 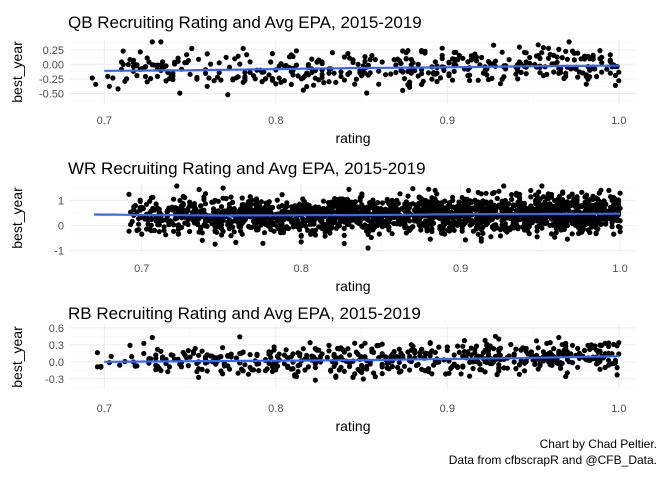 What do you see at coordinates (56, 329) in the screenshot?
I see `y-tick-label: 0.6` at bounding box center [56, 329].